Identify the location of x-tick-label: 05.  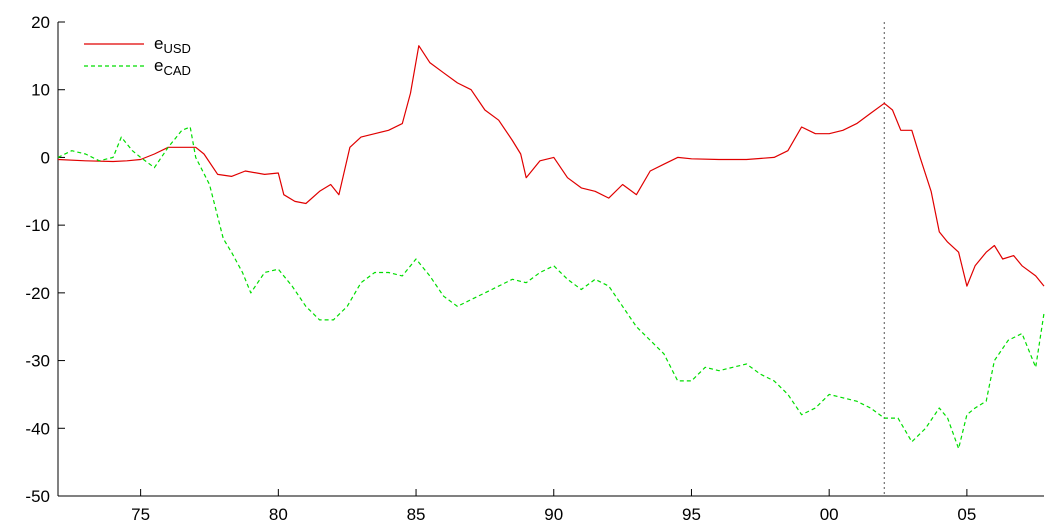
(966, 514).